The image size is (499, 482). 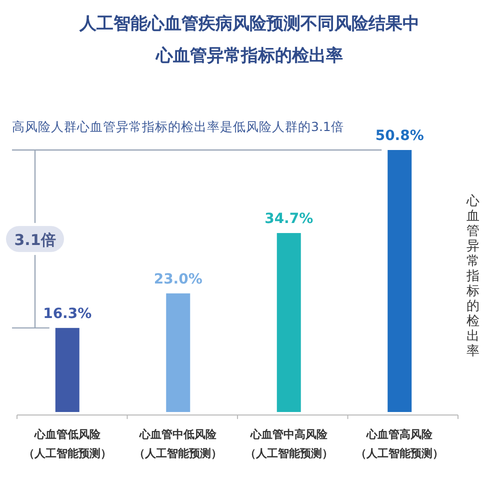 I want to click on data-label: 34.7%, so click(x=289, y=219).